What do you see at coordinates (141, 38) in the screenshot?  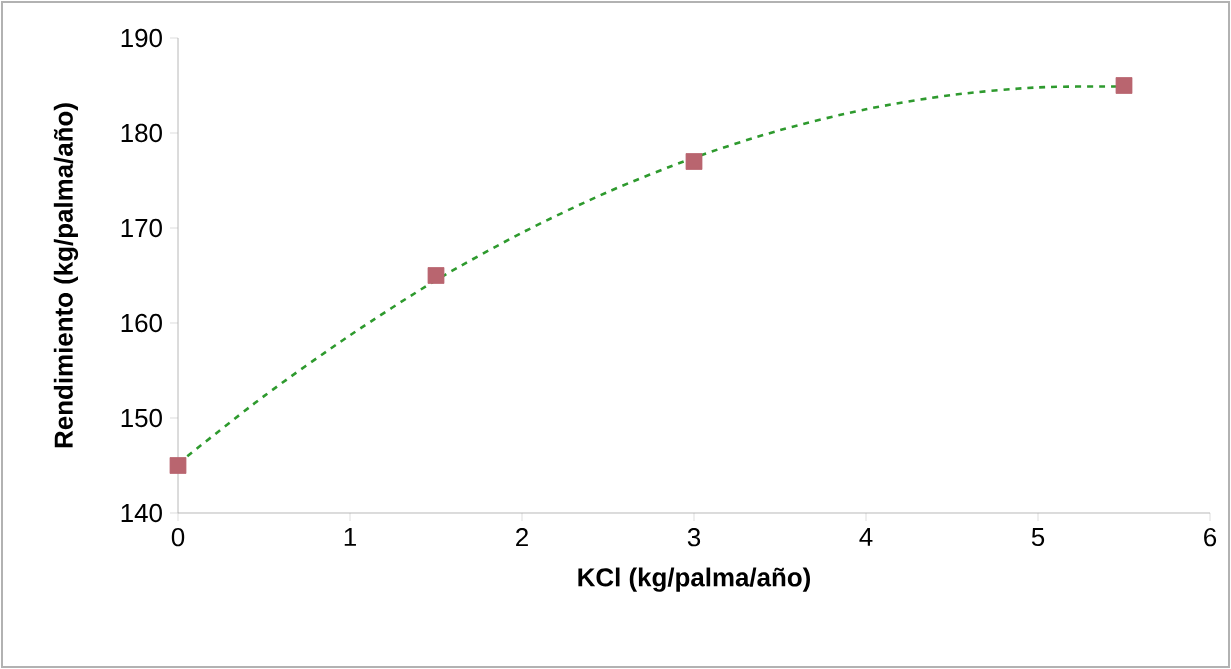 I see `y-tick-label: 190` at bounding box center [141, 38].